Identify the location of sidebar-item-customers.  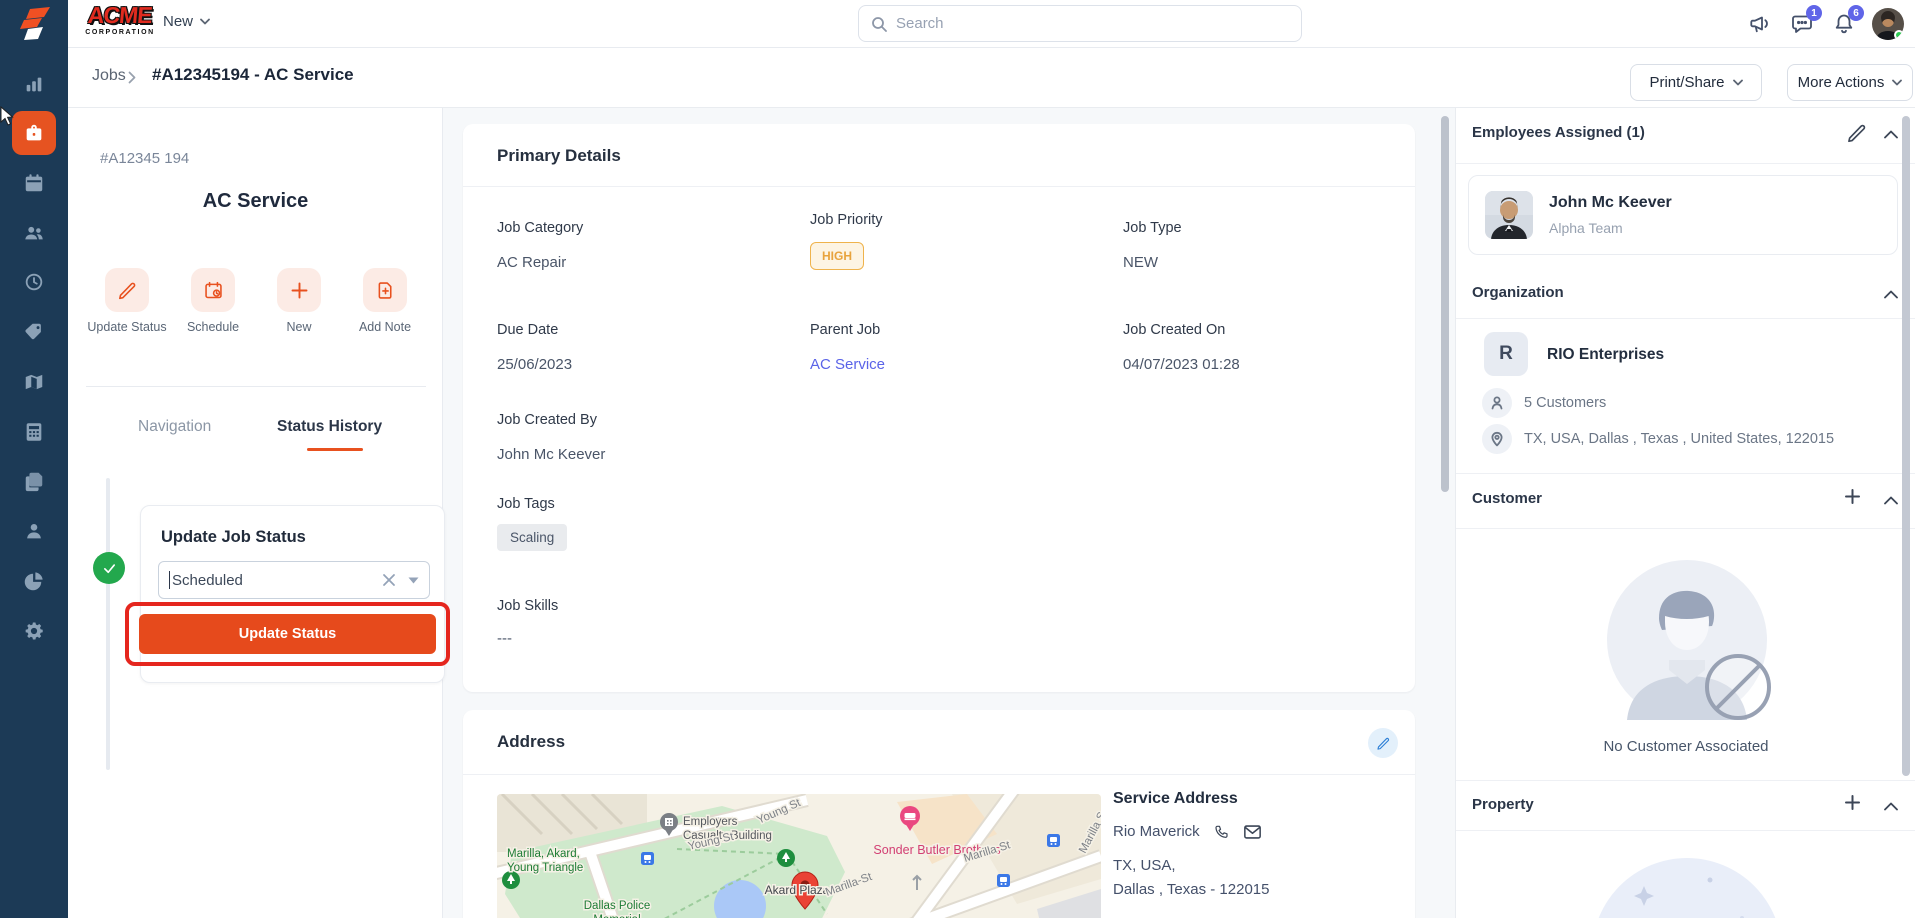
(34, 531).